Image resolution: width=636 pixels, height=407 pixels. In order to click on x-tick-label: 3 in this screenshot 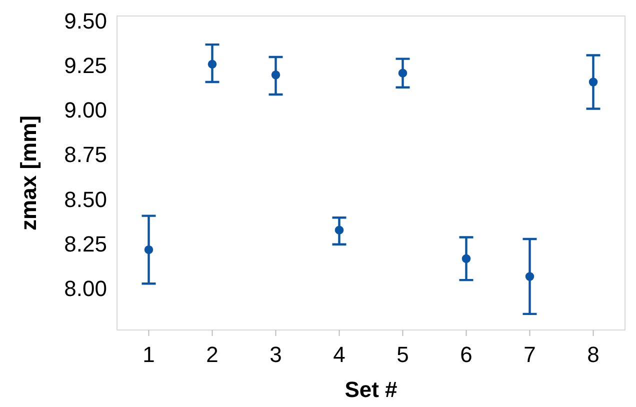, I will do `click(276, 355)`.